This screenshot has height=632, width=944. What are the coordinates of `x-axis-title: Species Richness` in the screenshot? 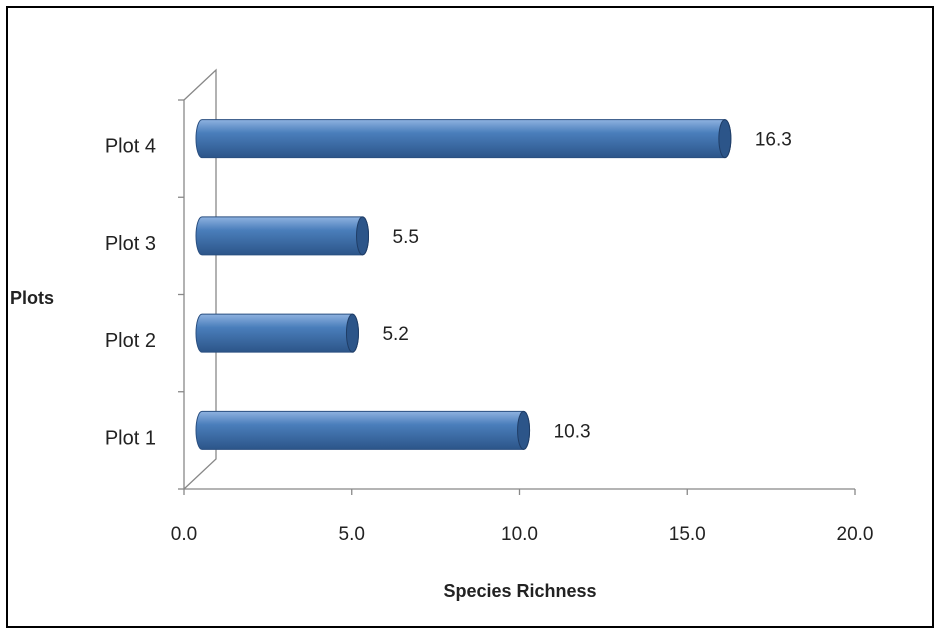 It's located at (519, 591).